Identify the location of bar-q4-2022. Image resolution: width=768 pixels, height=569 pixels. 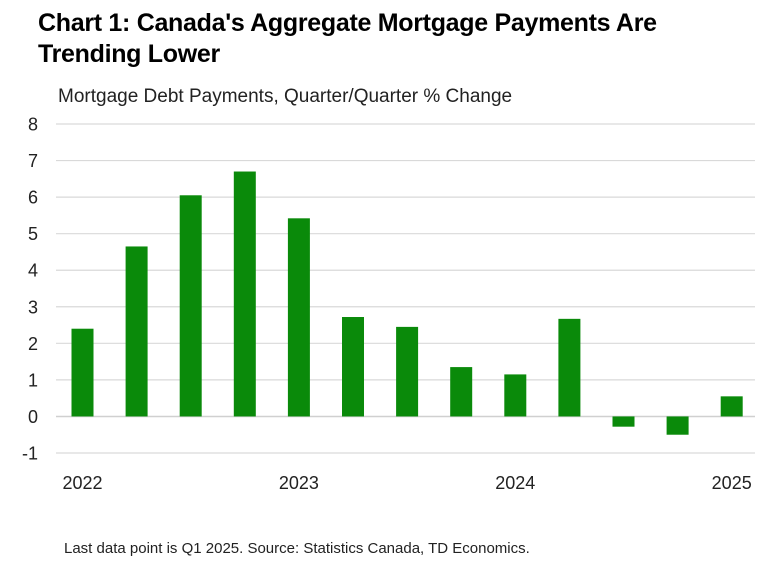
(244, 294).